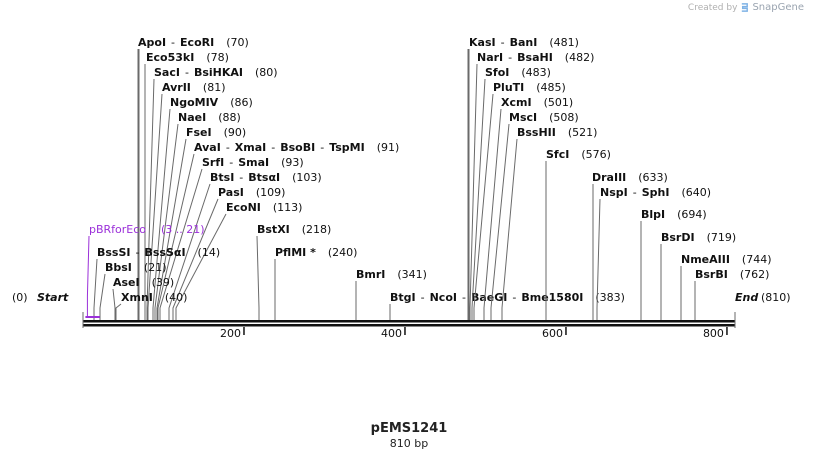 The width and height of the screenshot is (818, 460). Describe the element at coordinates (443, 297) in the screenshot. I see `enzyme-label-ncoi: NcoI` at that location.